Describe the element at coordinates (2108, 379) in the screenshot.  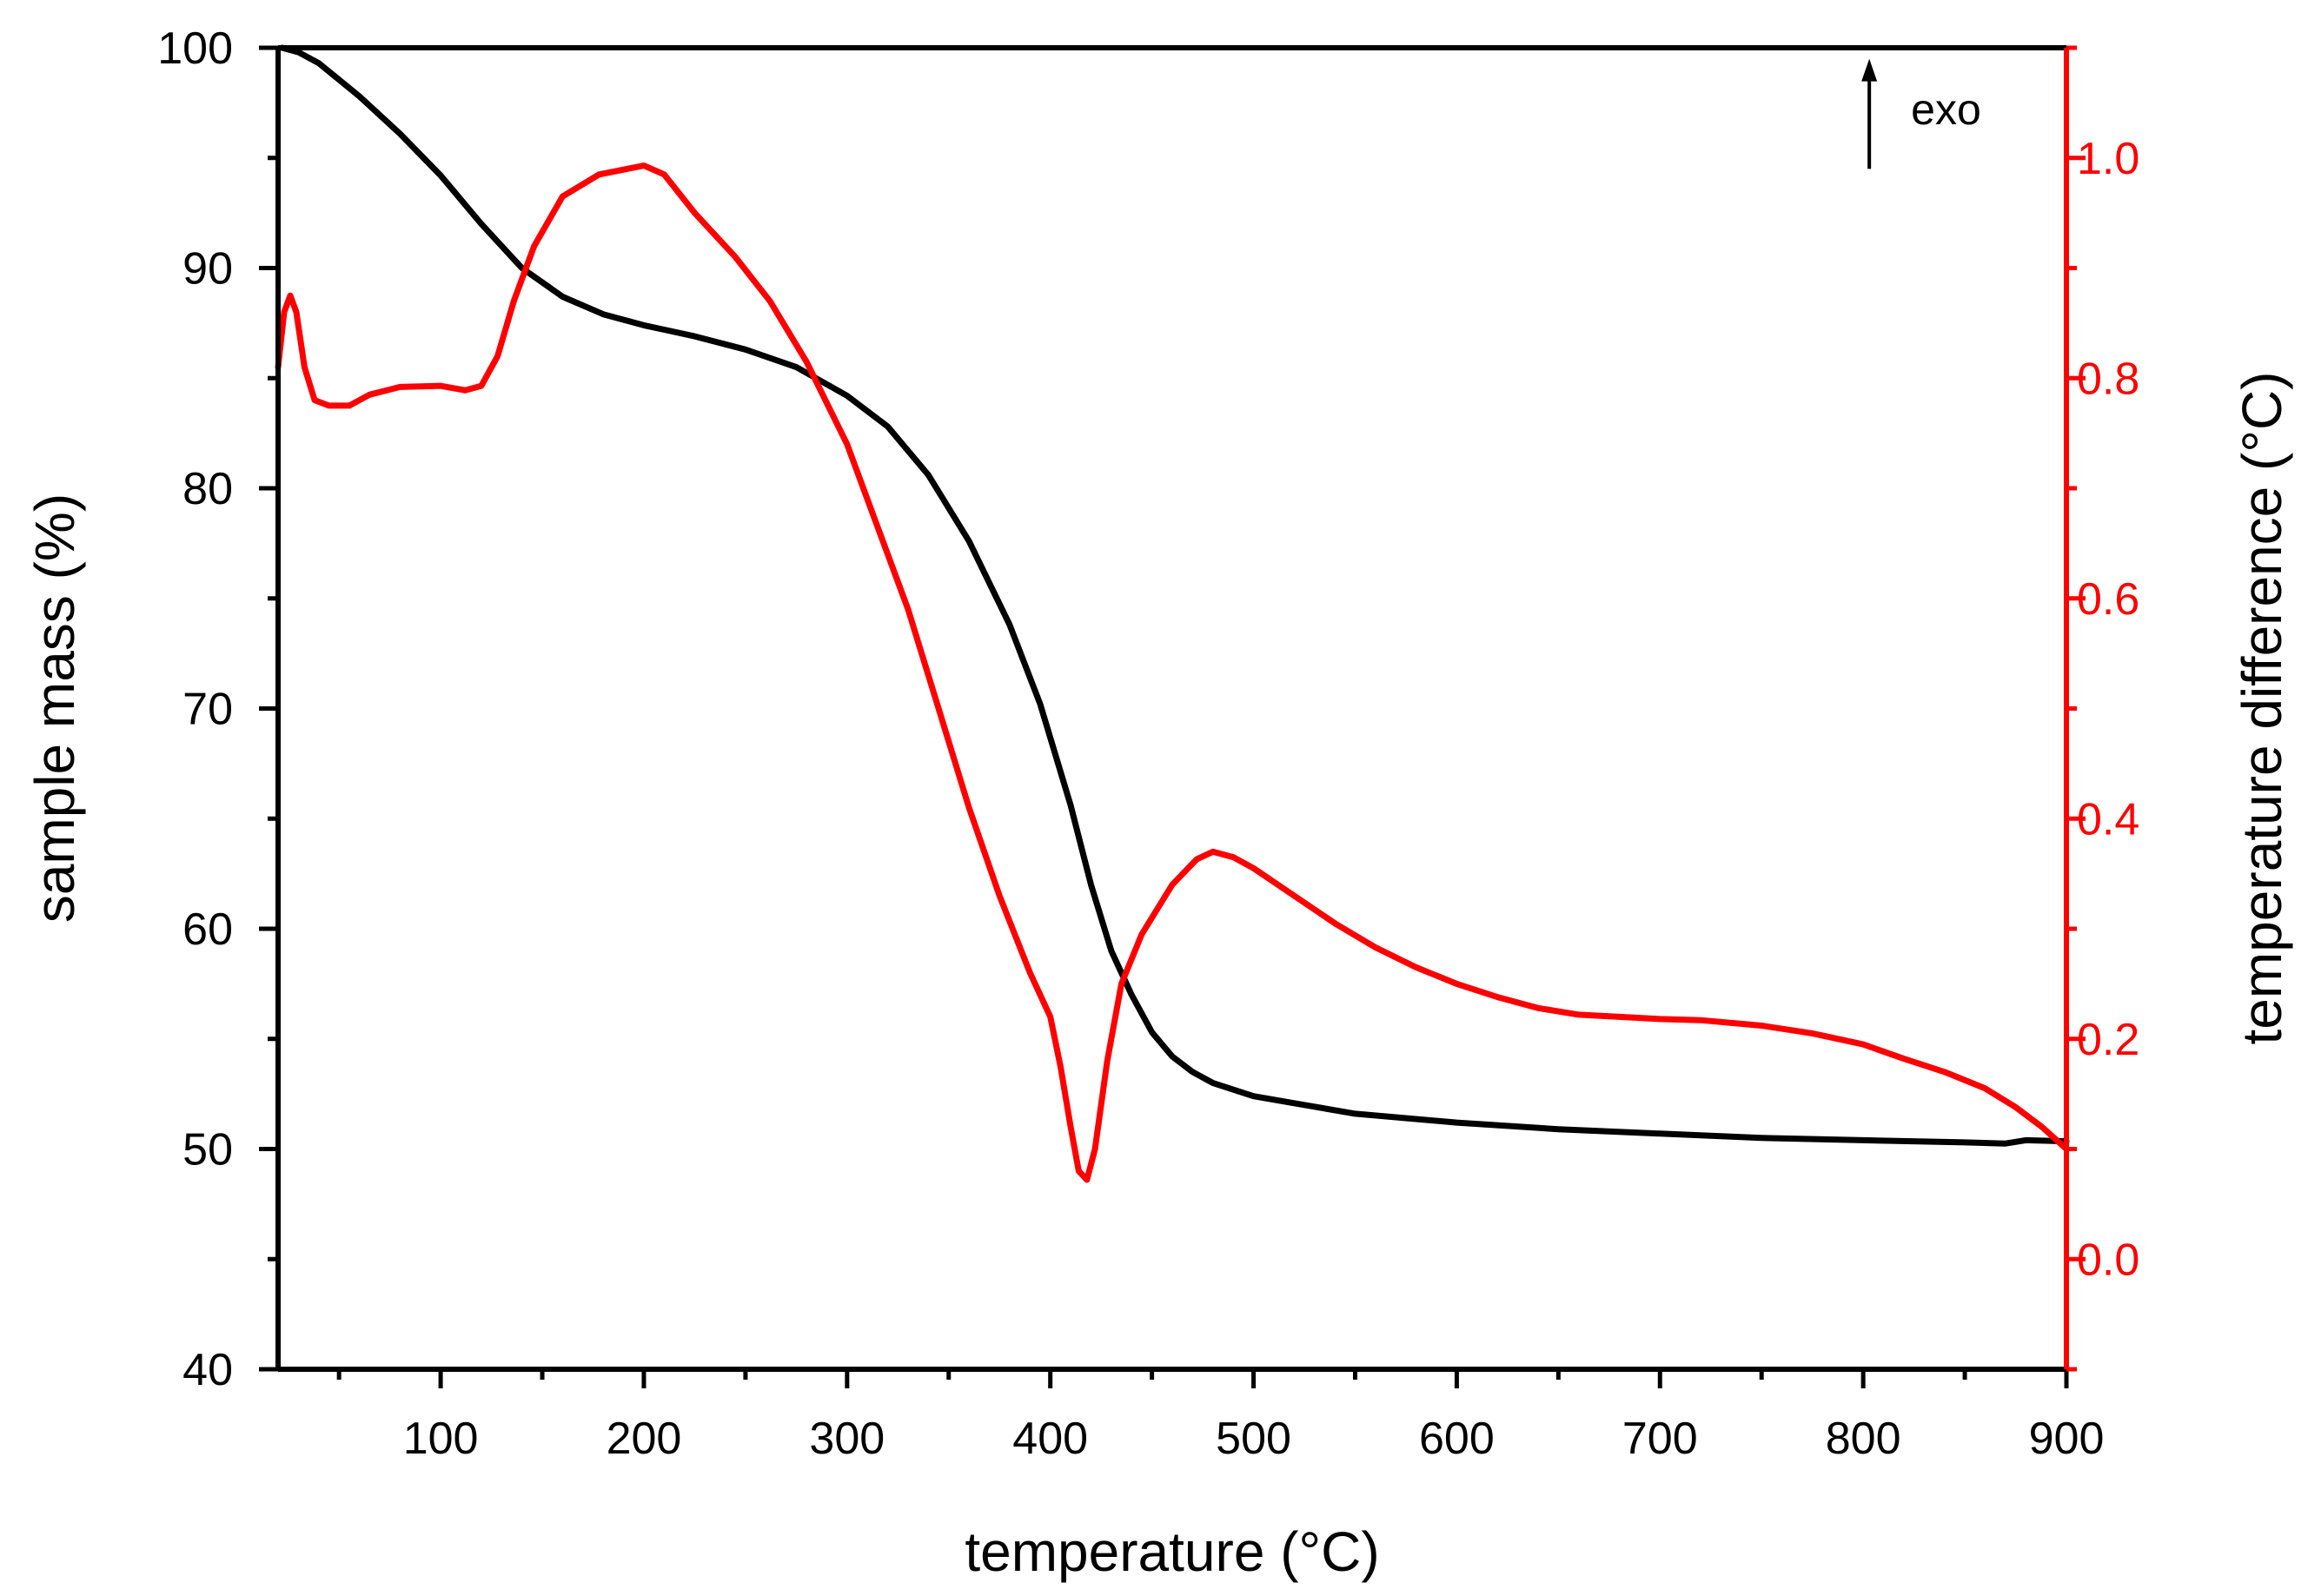
I see `right-y-tick-label: 0.8` at that location.